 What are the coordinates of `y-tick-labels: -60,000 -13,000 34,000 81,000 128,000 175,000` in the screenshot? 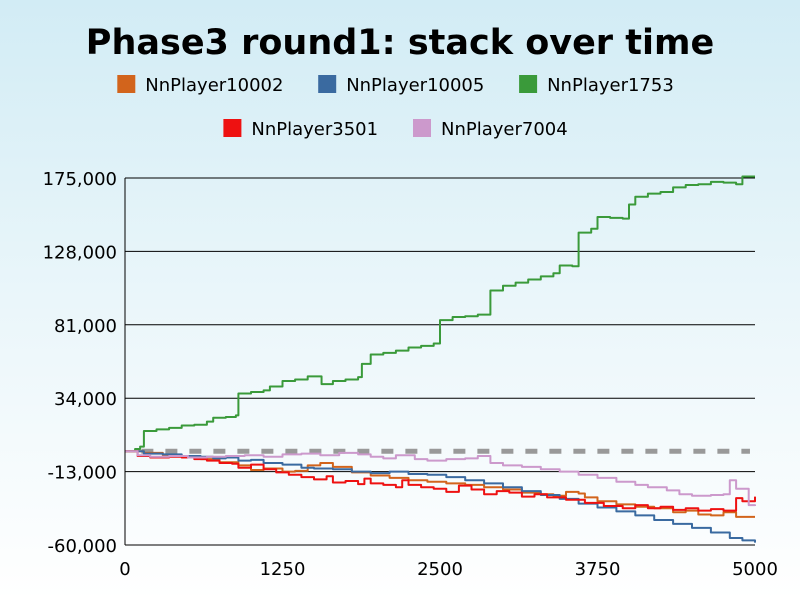 It's located at (80, 363).